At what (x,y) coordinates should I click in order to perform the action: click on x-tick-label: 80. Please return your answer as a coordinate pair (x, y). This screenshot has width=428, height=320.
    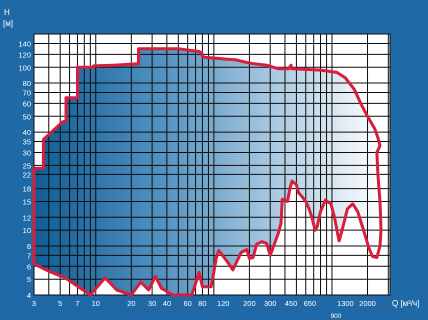
    Looking at the image, I should click on (202, 303).